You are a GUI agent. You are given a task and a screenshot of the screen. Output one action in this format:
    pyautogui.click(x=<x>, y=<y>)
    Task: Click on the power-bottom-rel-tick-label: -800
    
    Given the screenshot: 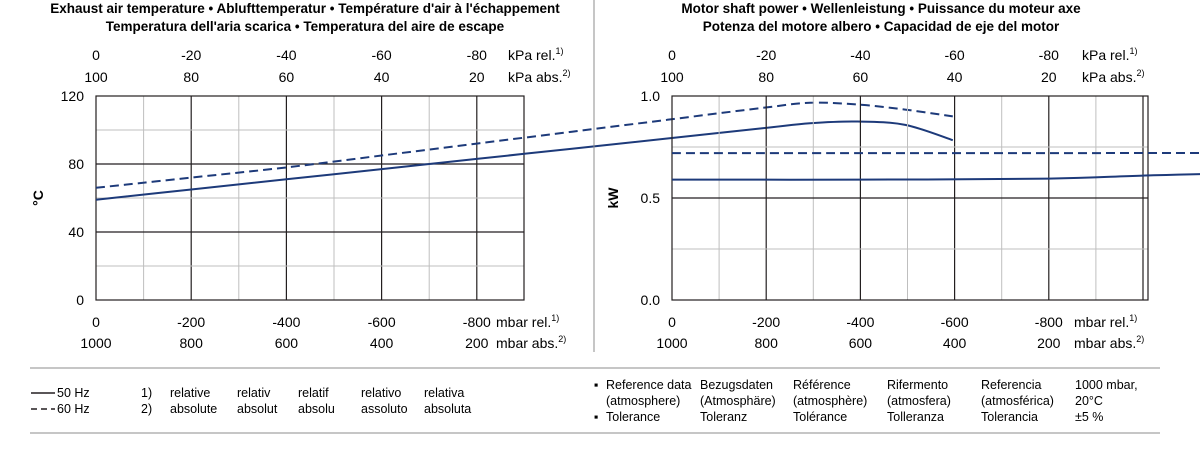 What is the action you would take?
    pyautogui.click(x=1049, y=322)
    